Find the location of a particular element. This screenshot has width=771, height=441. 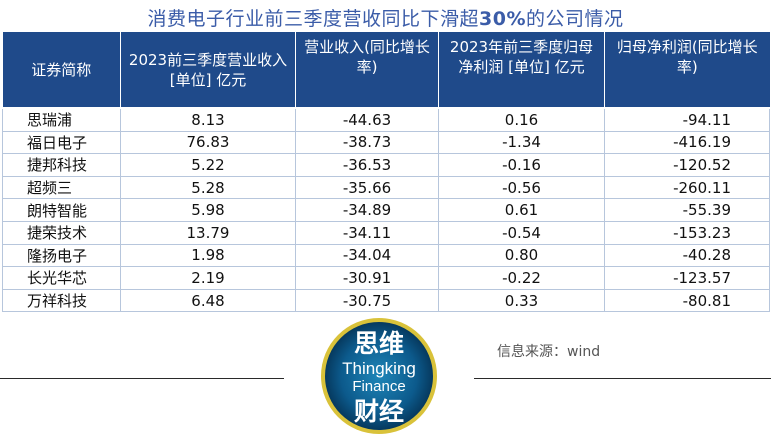

cell-net-profit: -0.54 is located at coordinates (521, 232).